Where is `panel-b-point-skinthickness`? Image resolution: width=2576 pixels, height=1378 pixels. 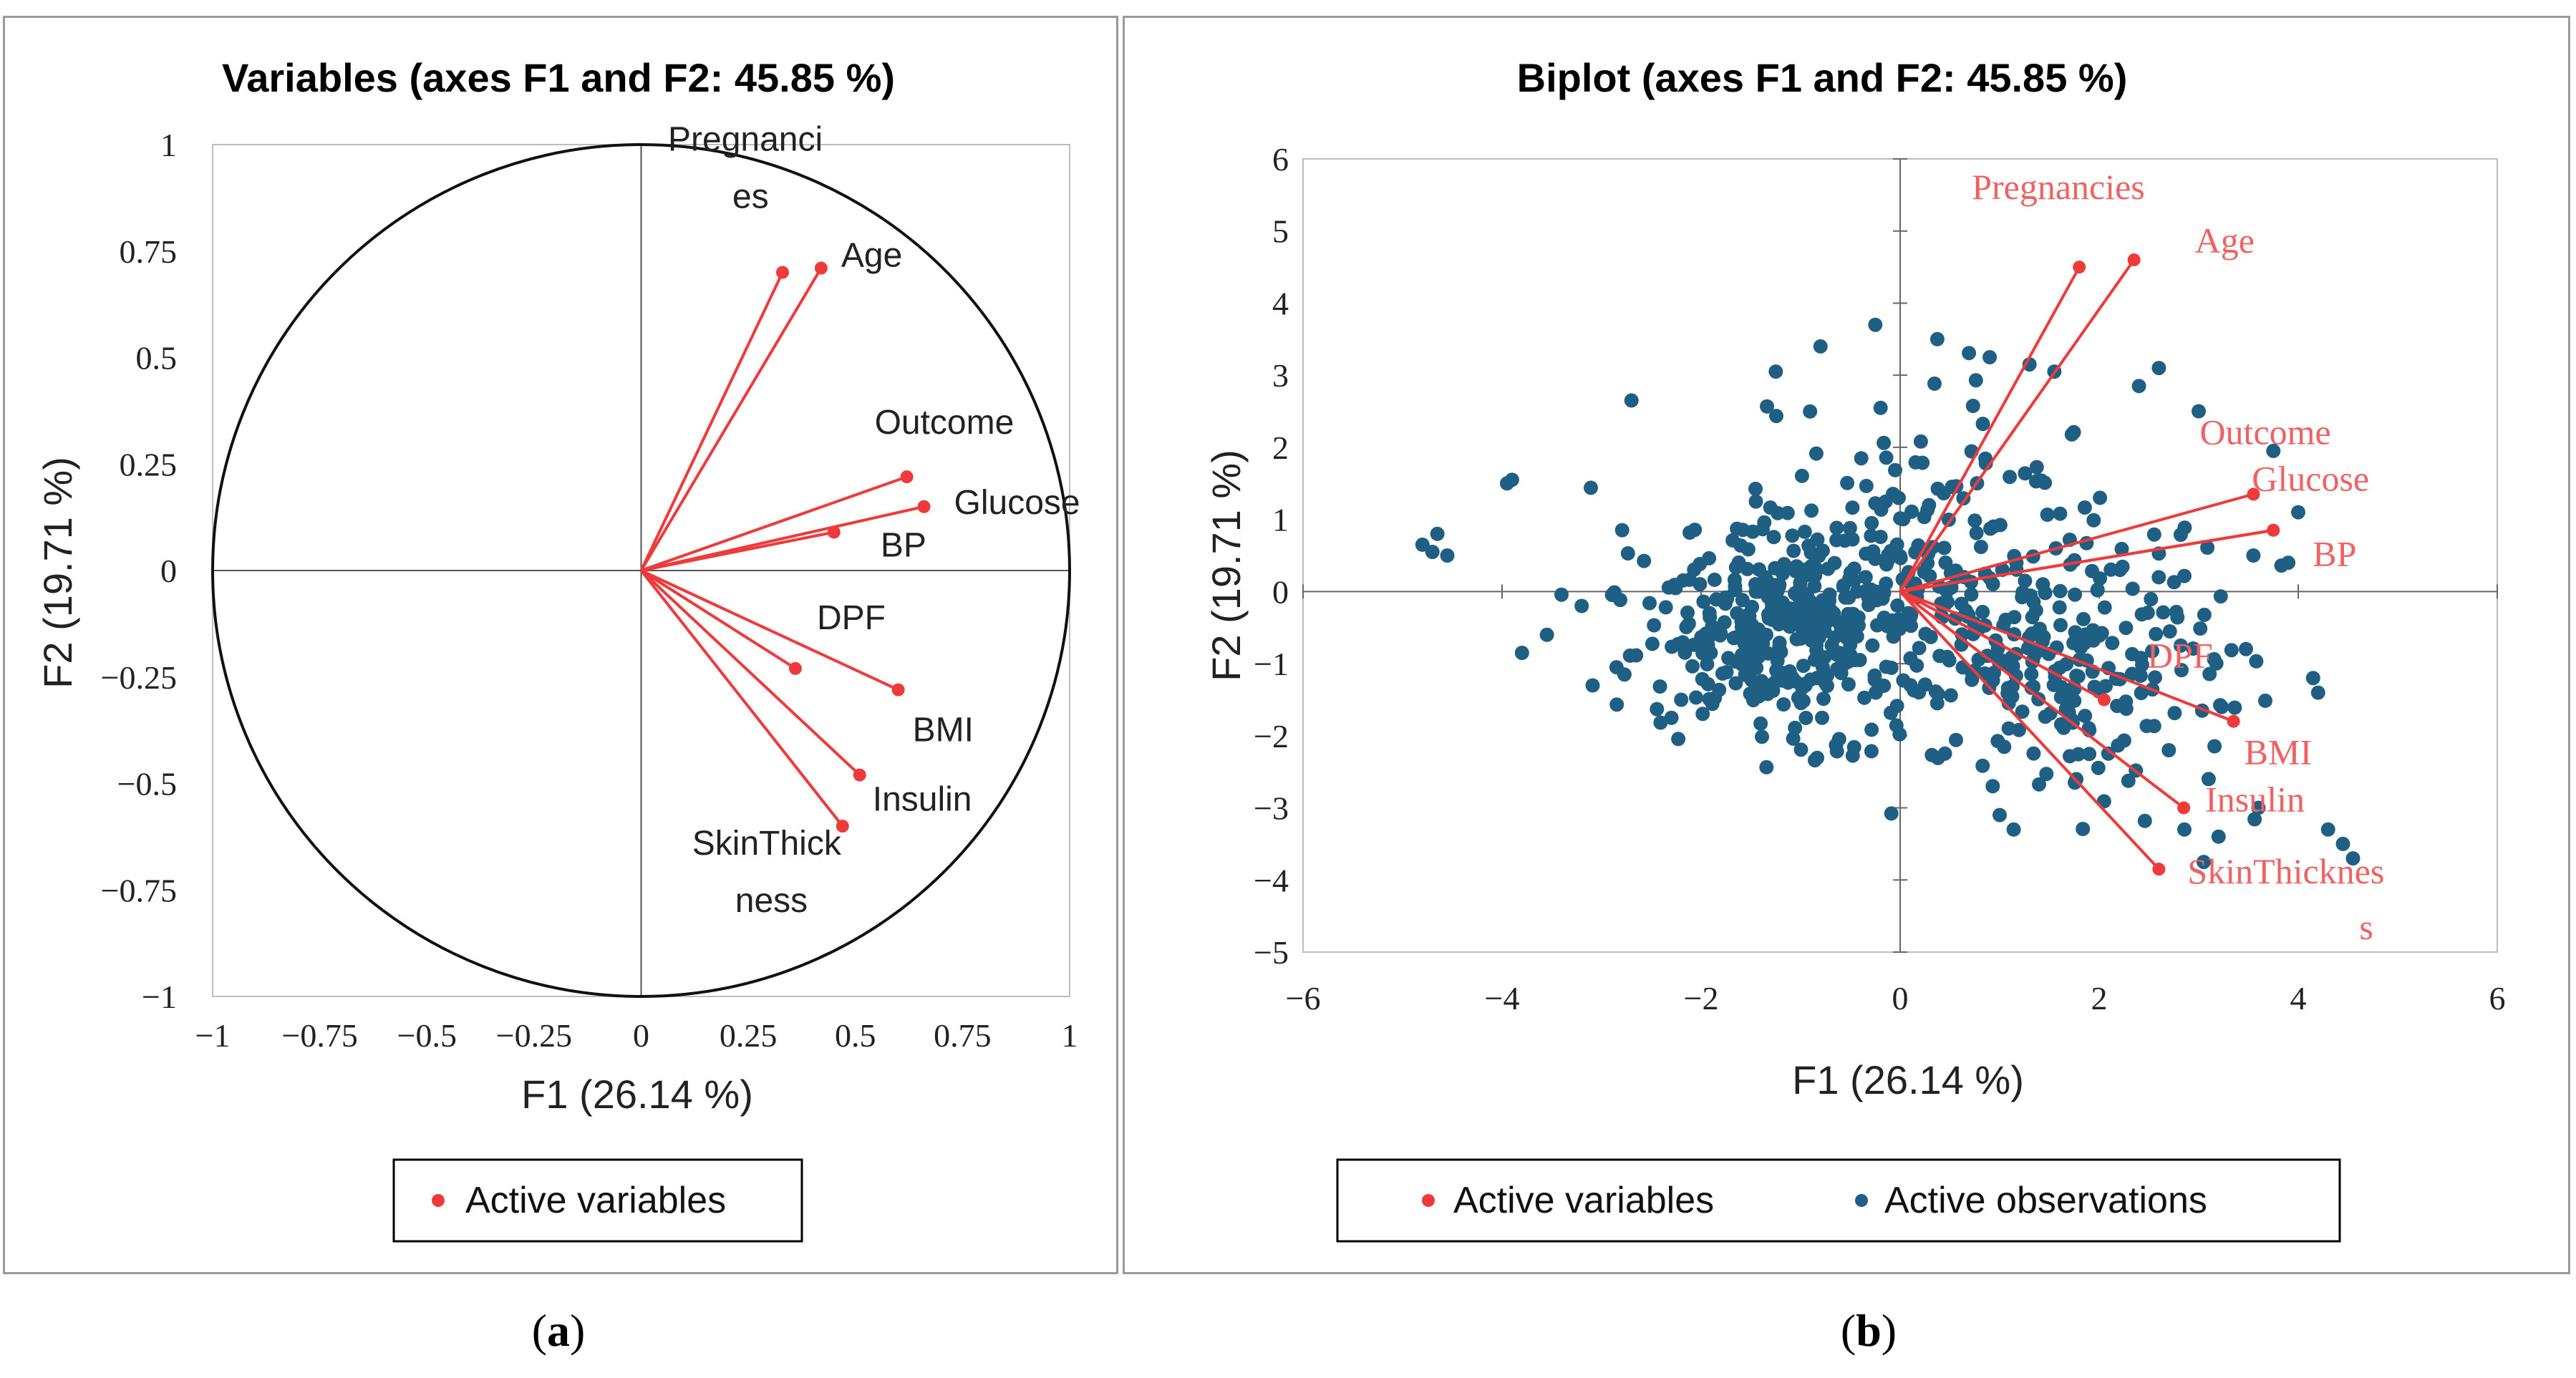 panel-b-point-skinthickness is located at coordinates (2159, 870).